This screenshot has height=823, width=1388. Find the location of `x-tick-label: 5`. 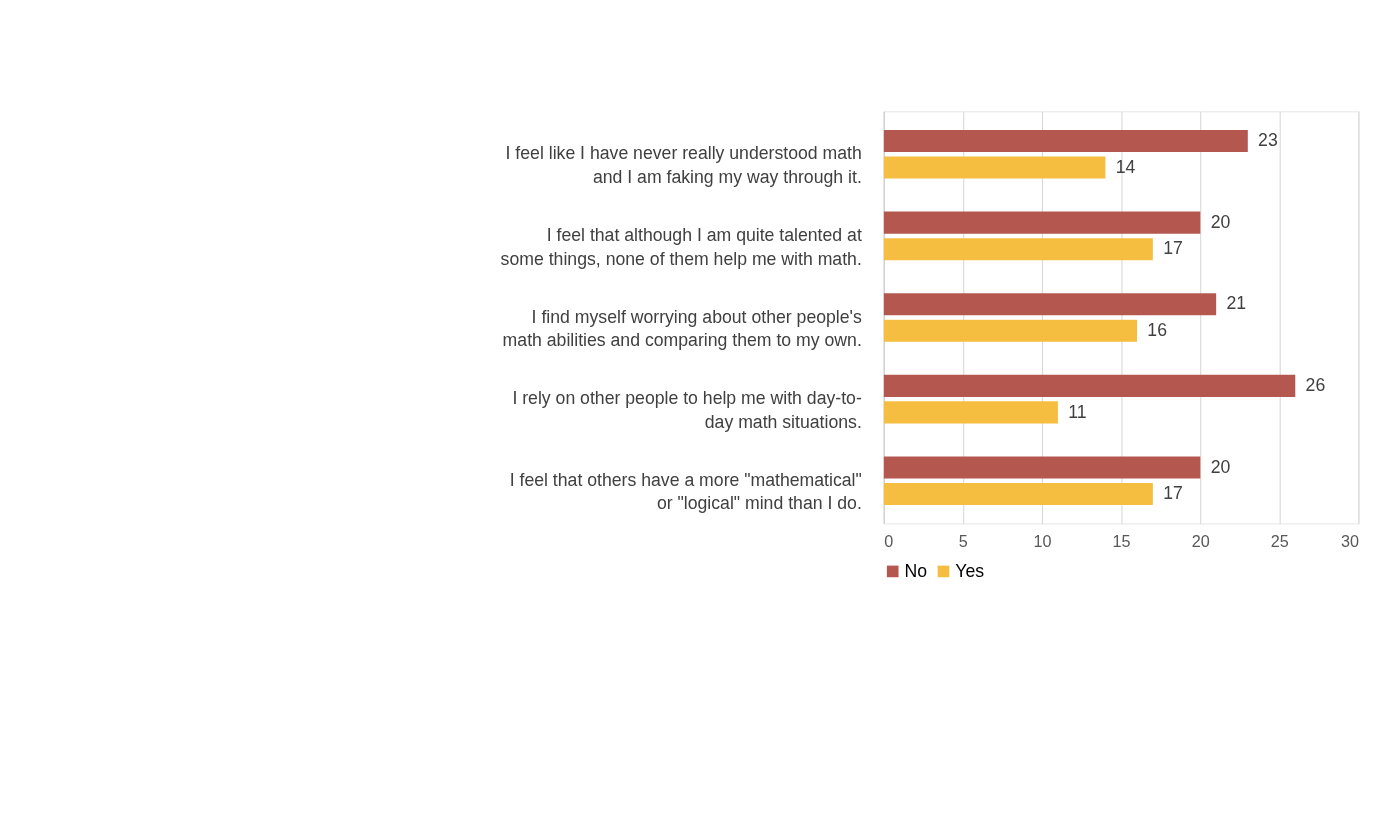

x-tick-label: 5 is located at coordinates (963, 540).